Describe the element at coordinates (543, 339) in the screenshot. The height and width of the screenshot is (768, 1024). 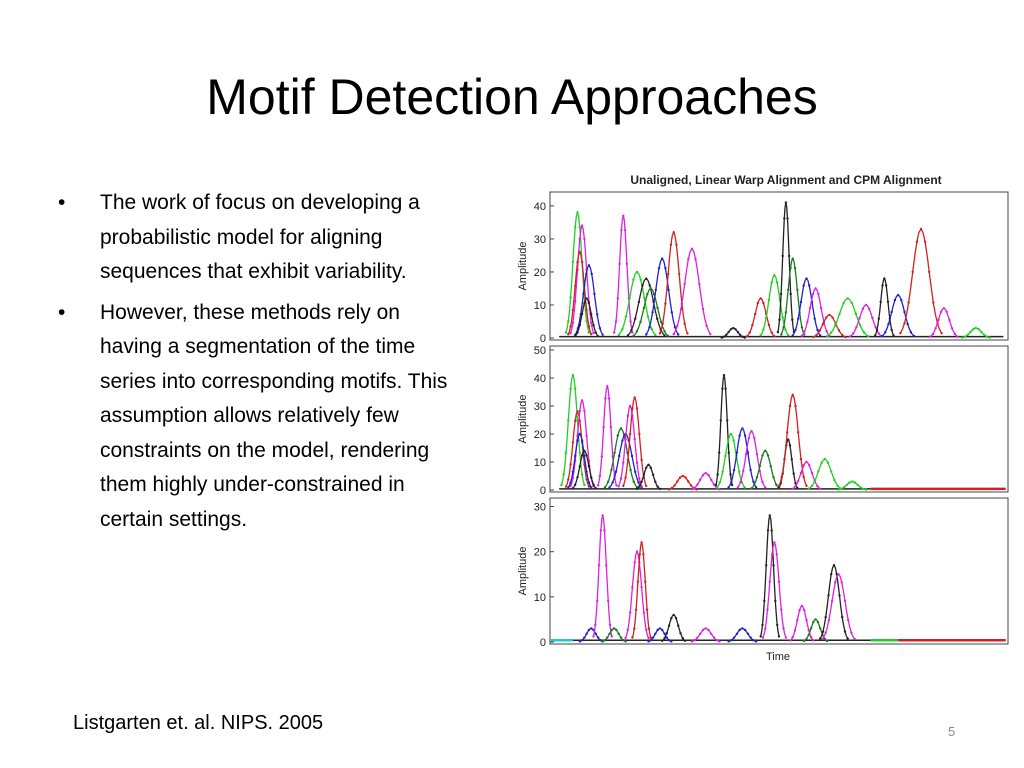
I see `y-tick-label: 0` at that location.